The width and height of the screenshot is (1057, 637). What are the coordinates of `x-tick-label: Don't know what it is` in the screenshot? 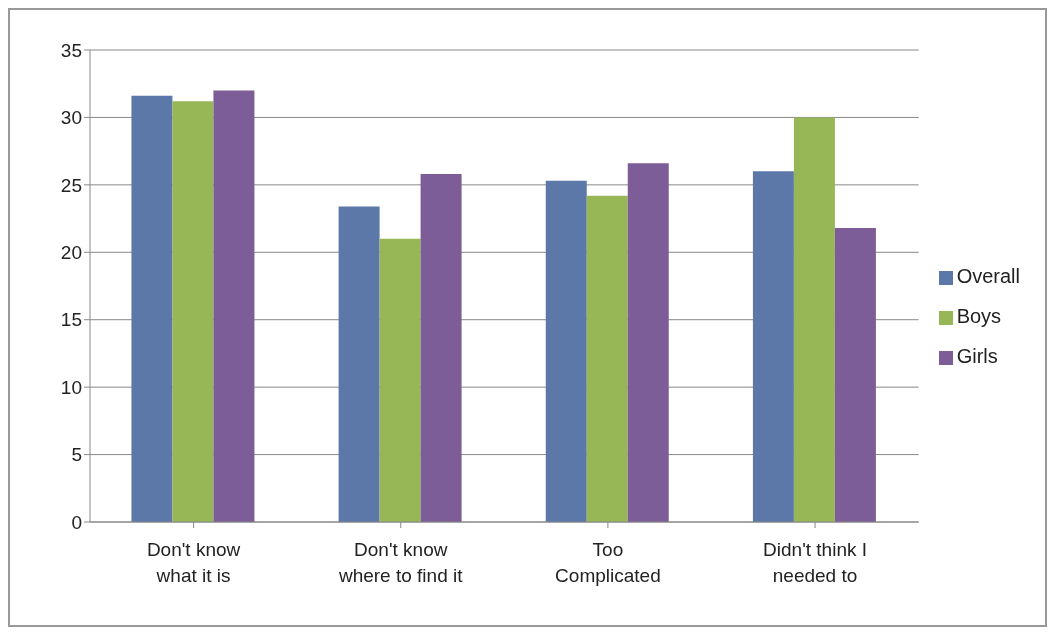 It's located at (193, 562).